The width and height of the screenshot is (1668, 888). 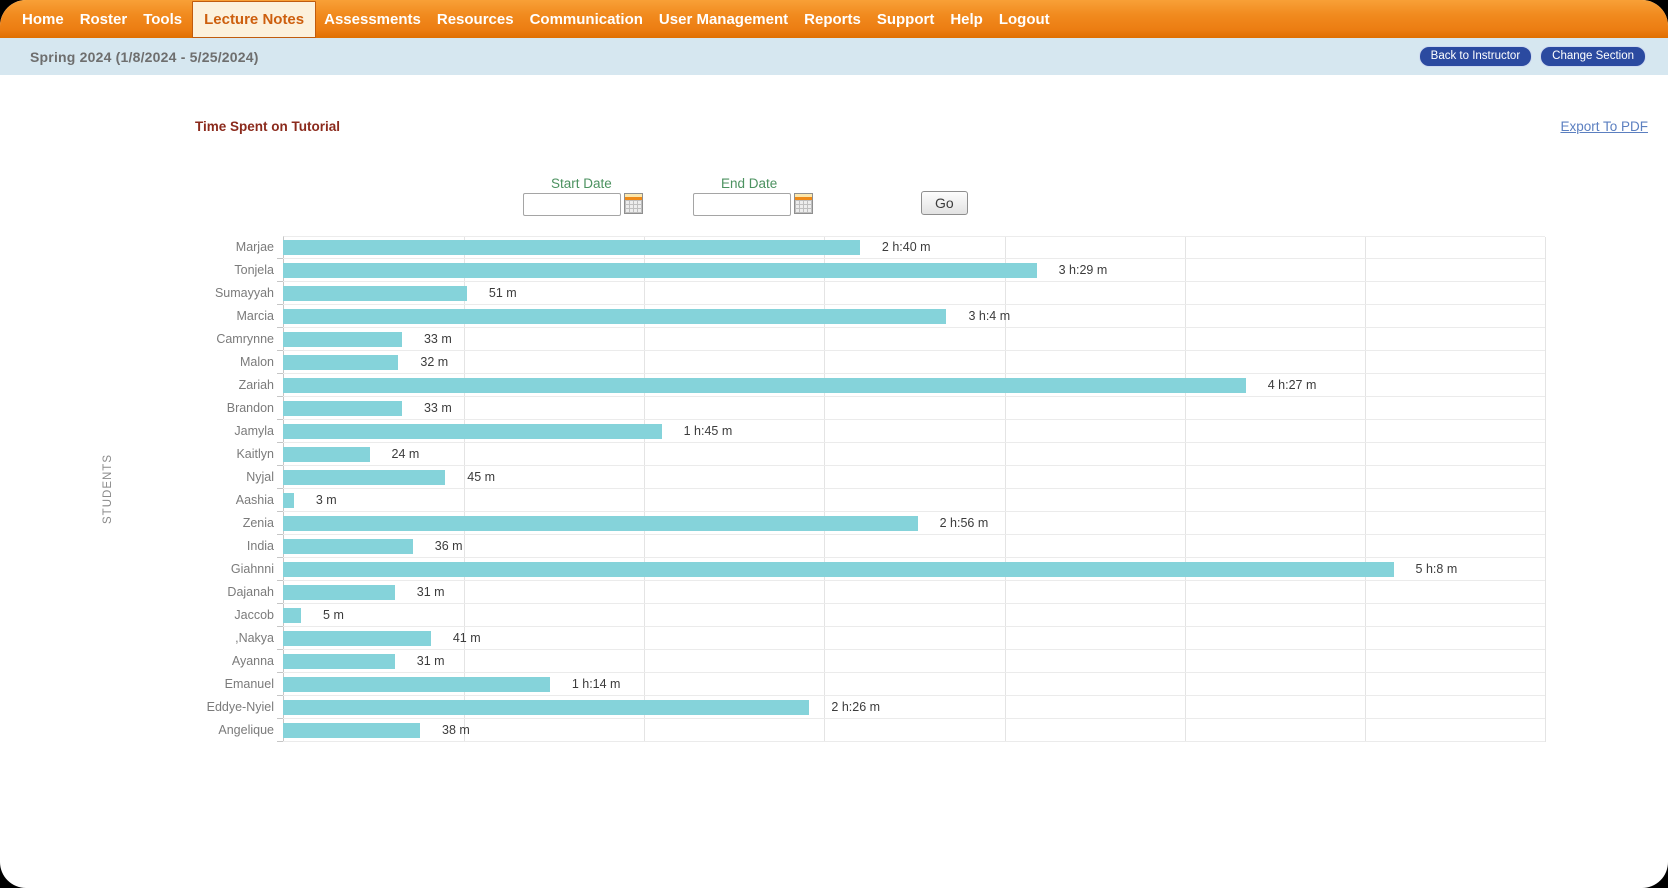 What do you see at coordinates (572, 204) in the screenshot?
I see `start-date-input` at bounding box center [572, 204].